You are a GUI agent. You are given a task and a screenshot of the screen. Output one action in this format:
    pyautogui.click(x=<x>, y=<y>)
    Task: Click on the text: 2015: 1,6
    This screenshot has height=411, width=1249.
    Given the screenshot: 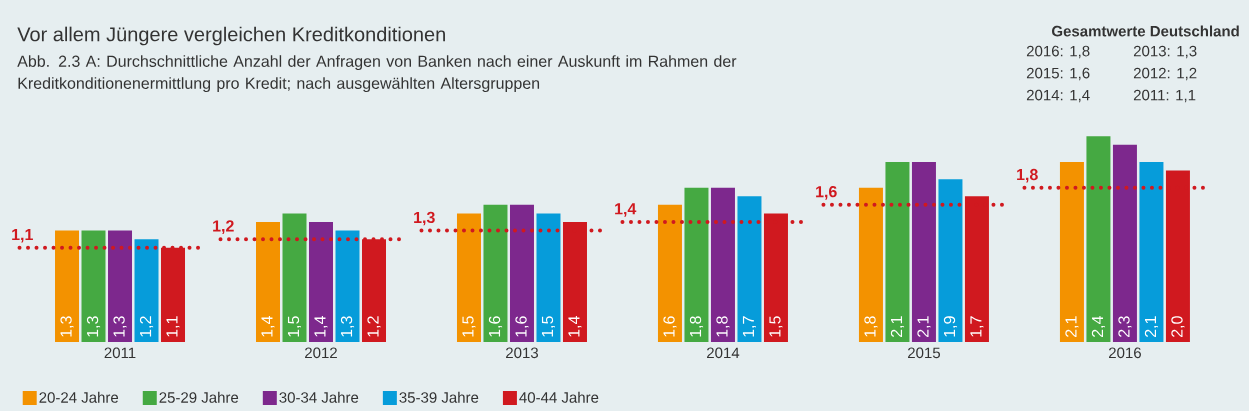 What is the action you would take?
    pyautogui.click(x=1058, y=74)
    